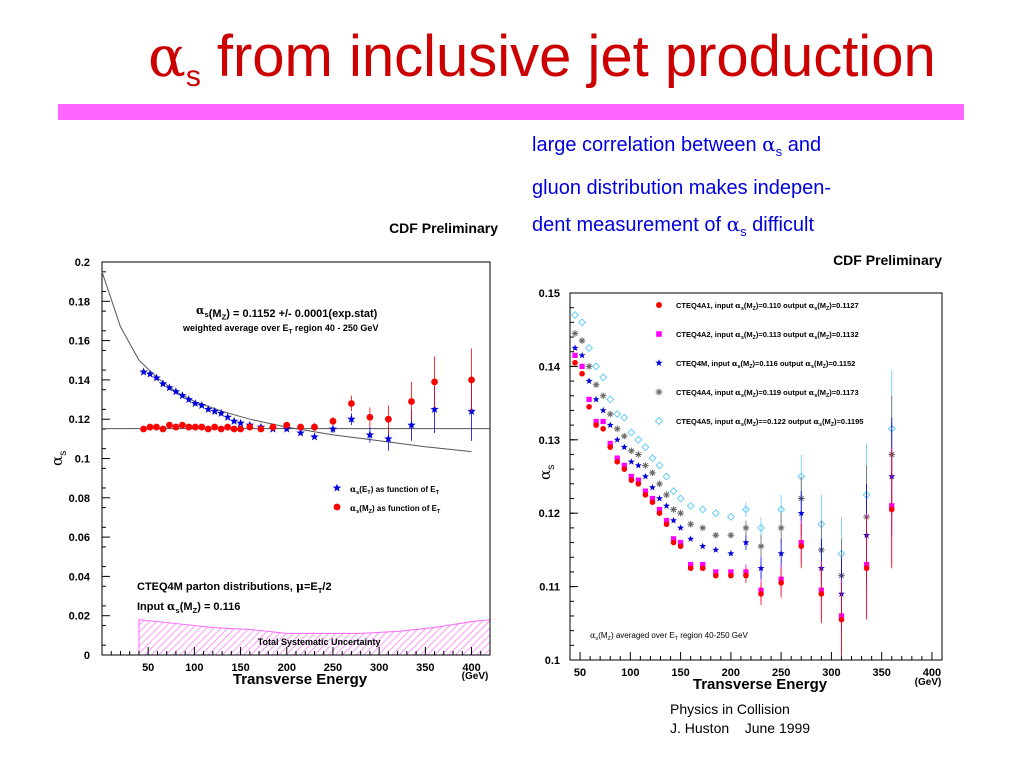  I want to click on left-x-tick-label: 300, so click(379, 668).